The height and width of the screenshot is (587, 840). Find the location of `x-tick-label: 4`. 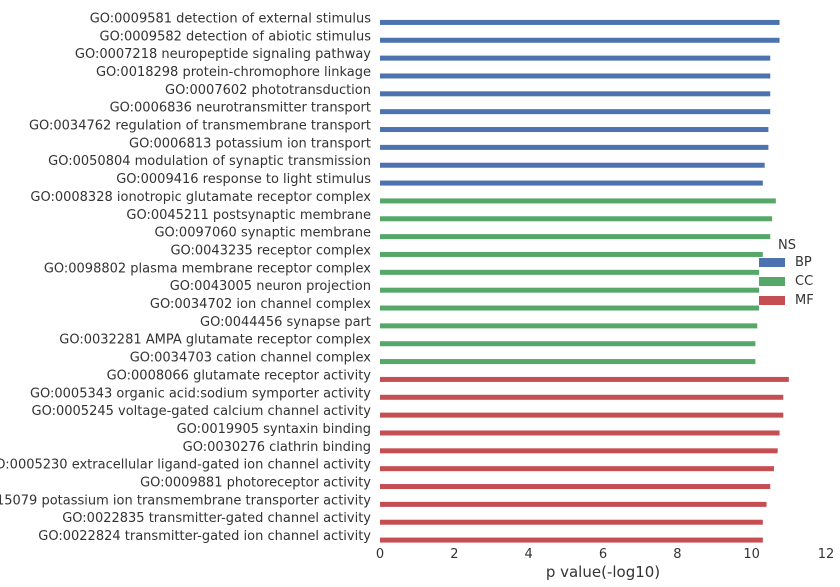

x-tick-label: 4 is located at coordinates (529, 554).